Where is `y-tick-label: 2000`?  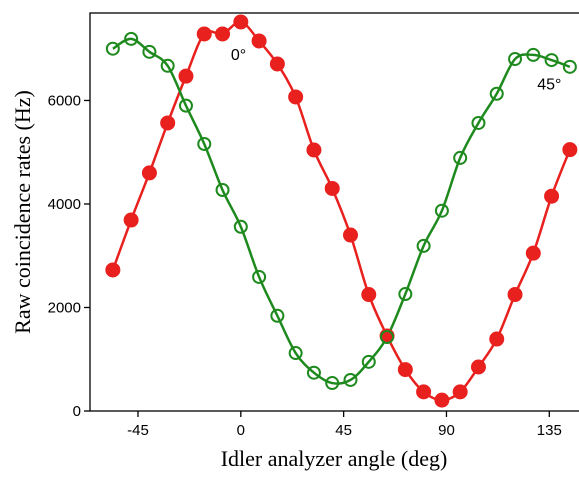 y-tick-label: 2000 is located at coordinates (64, 307).